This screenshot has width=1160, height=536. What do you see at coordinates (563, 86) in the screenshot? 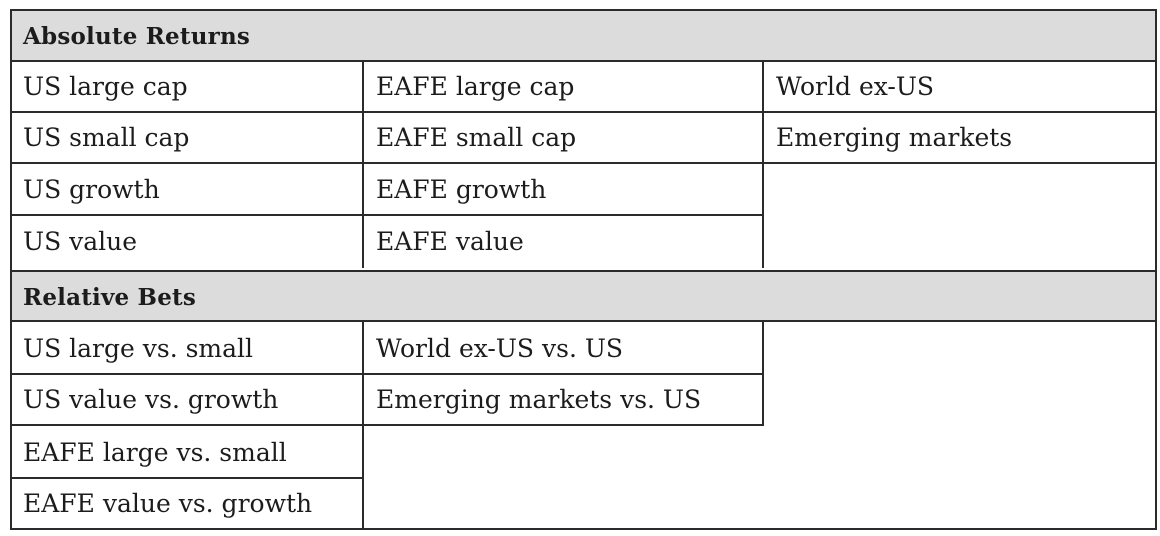
I see `table-cell: EAFE large cap` at bounding box center [563, 86].